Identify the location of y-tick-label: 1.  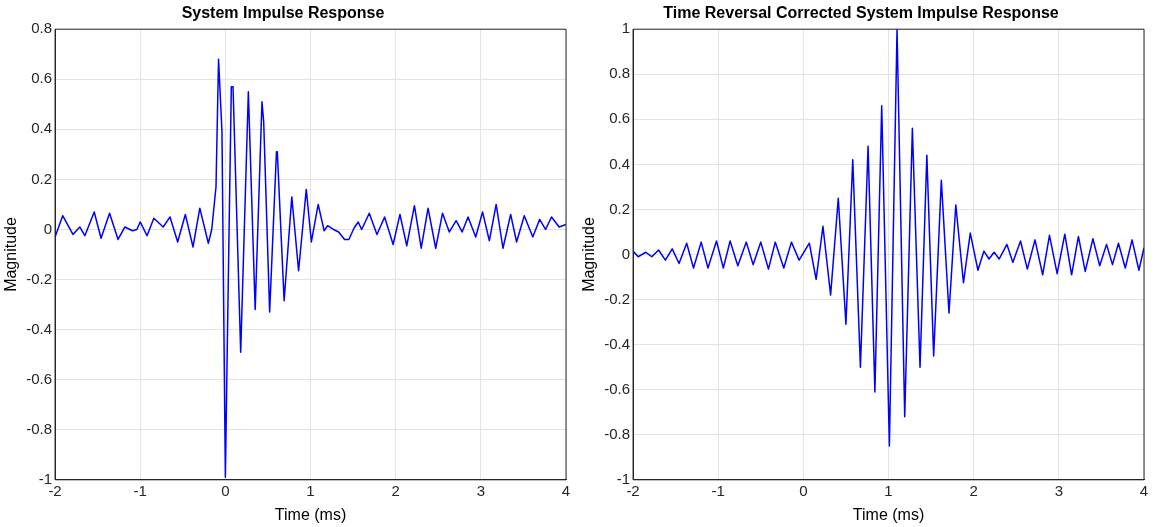
(626, 28).